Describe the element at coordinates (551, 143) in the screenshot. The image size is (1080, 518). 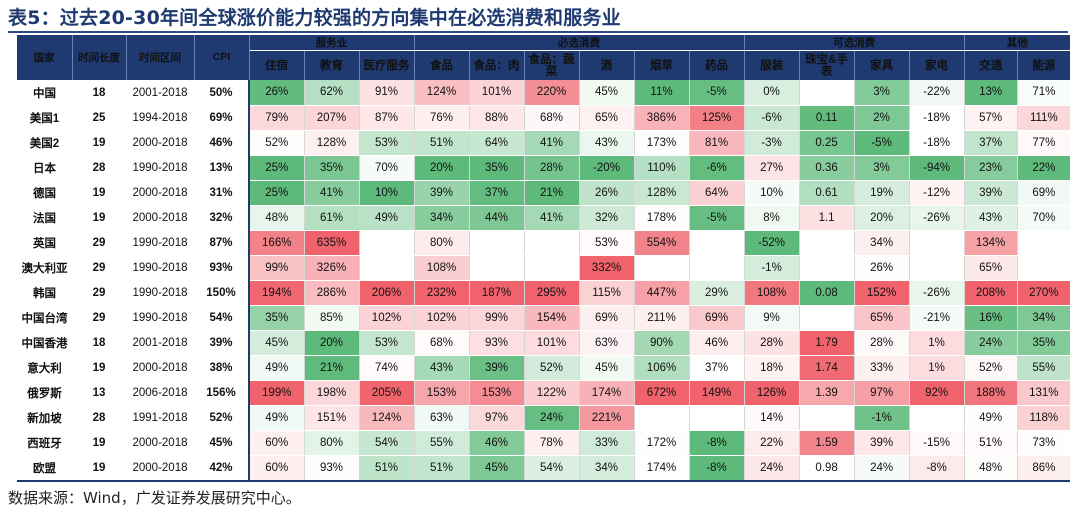
I see `value-cell: 41%` at that location.